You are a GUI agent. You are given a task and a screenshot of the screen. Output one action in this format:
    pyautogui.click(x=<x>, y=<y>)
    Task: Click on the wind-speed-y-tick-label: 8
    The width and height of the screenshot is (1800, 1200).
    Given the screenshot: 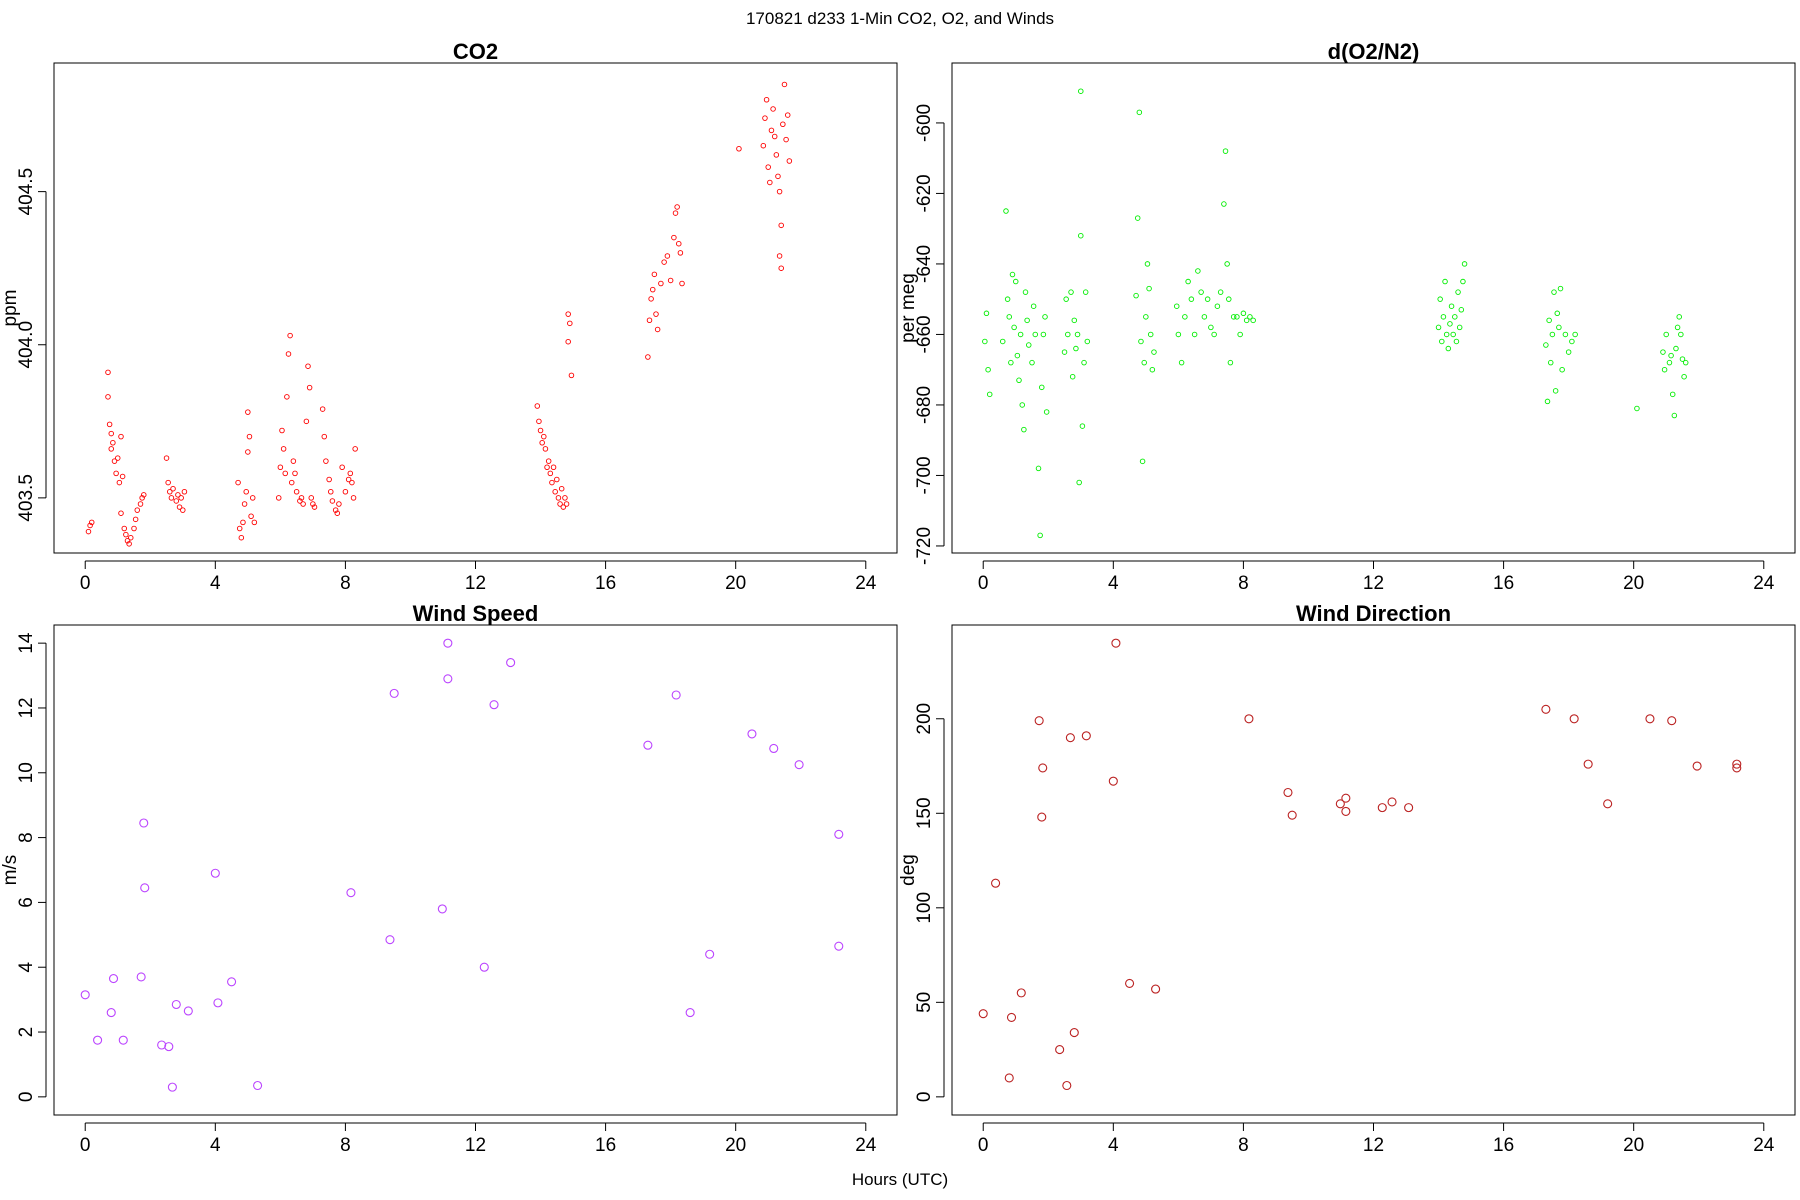 What is the action you would take?
    pyautogui.click(x=26, y=837)
    